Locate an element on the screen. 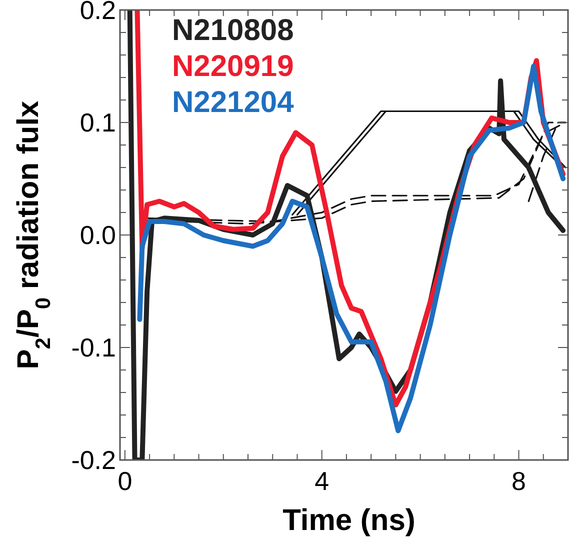 This screenshot has width=579, height=548. x-tick-label: 0 is located at coordinates (125, 481).